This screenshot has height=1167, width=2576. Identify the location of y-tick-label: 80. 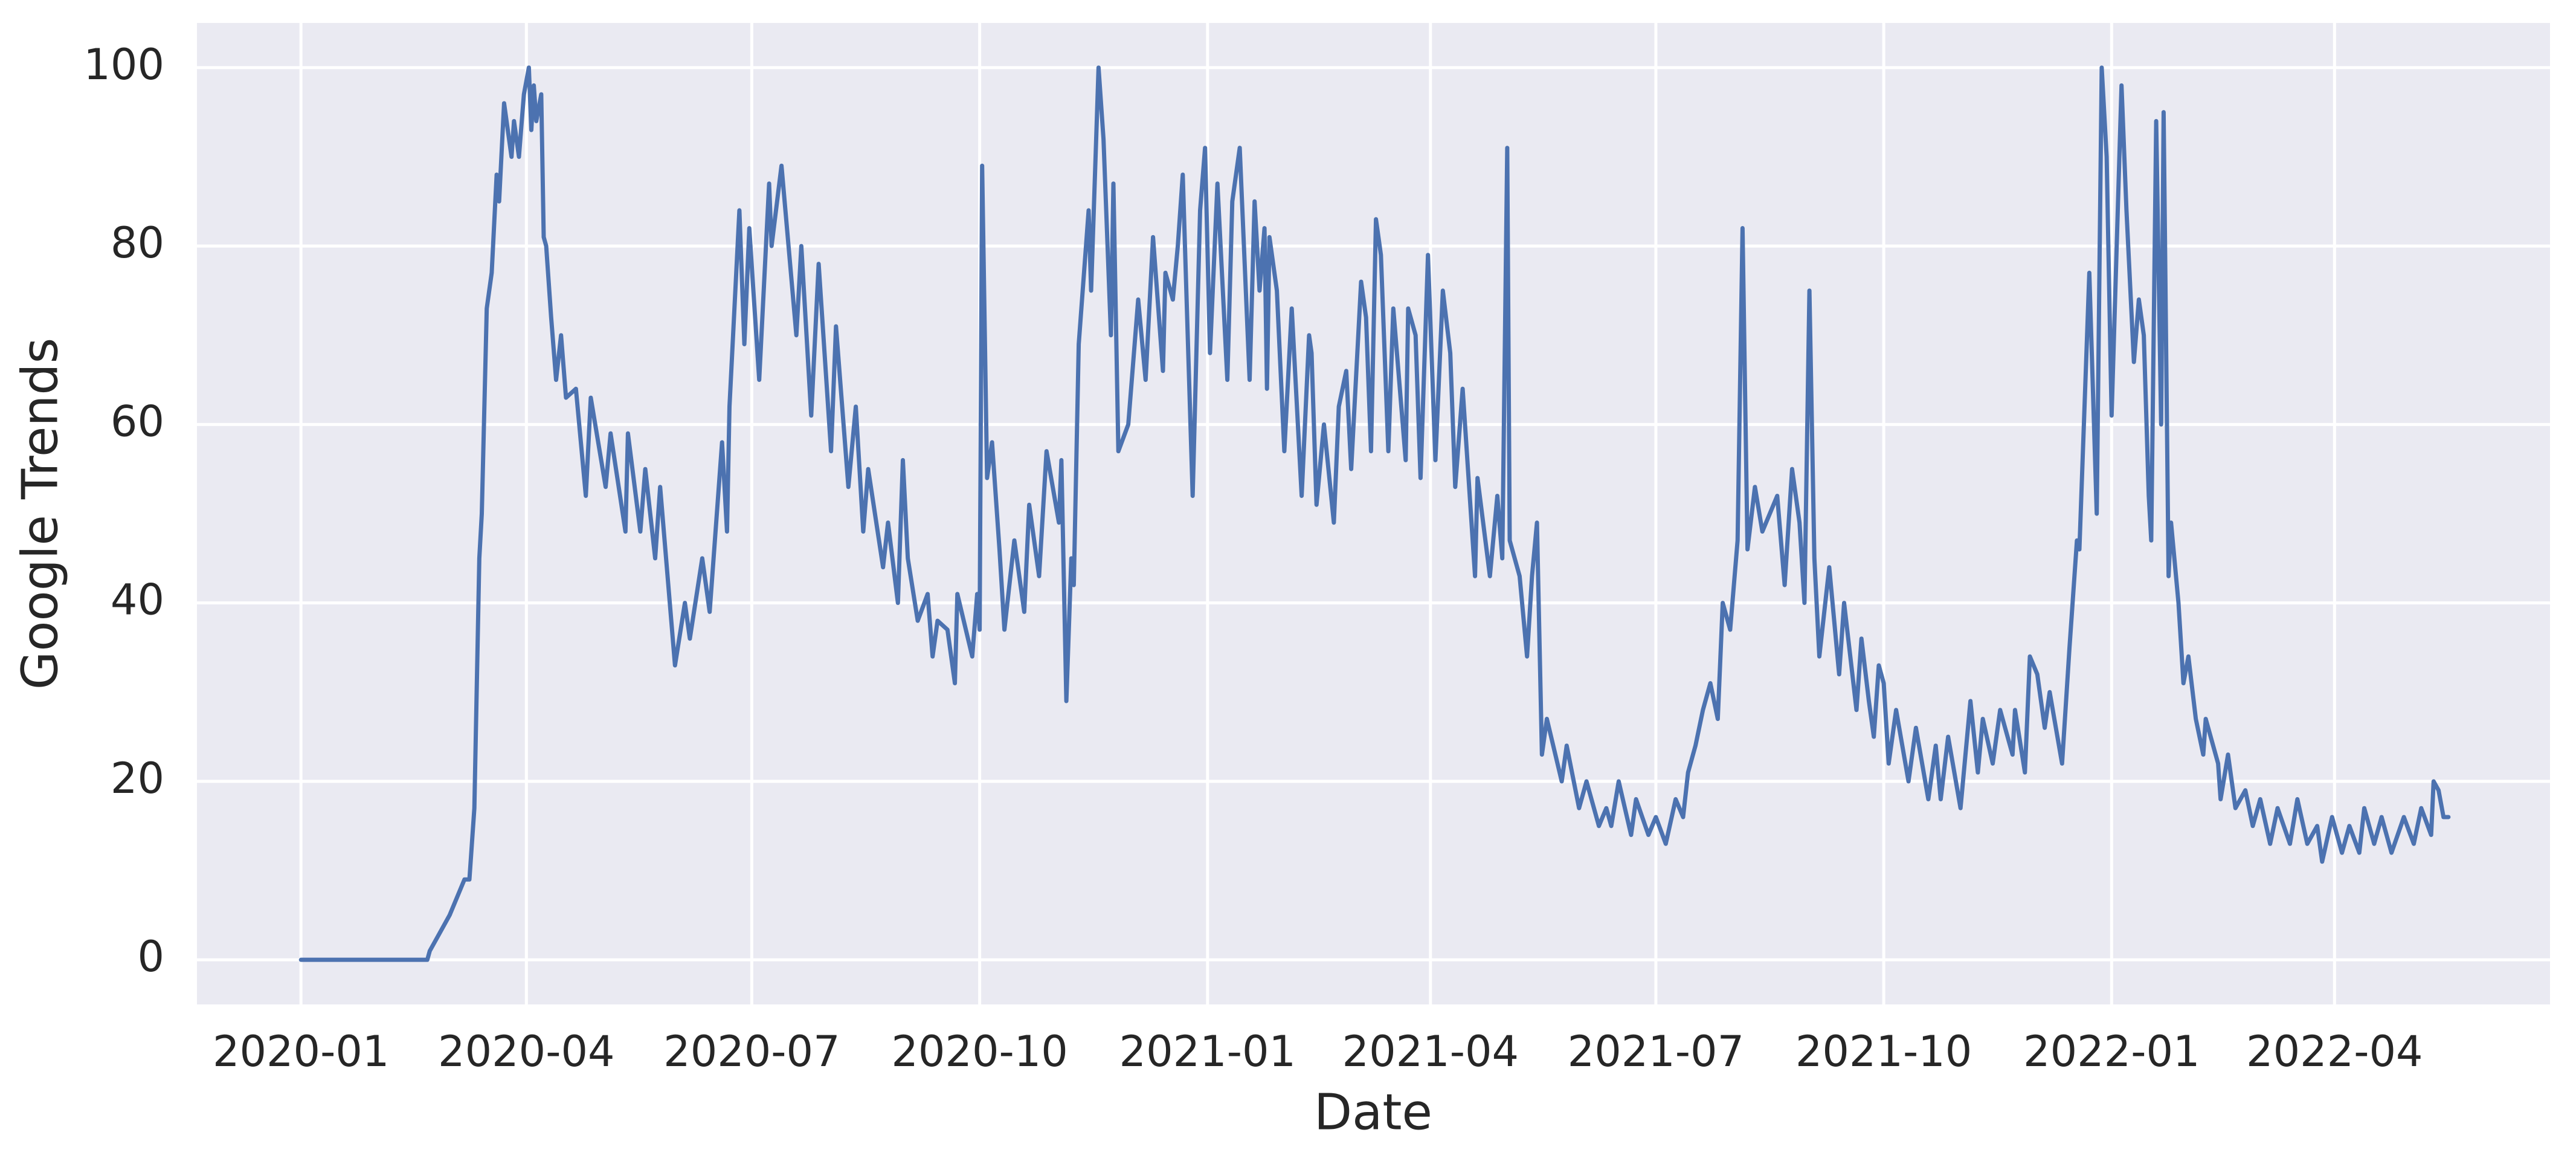
(137, 243).